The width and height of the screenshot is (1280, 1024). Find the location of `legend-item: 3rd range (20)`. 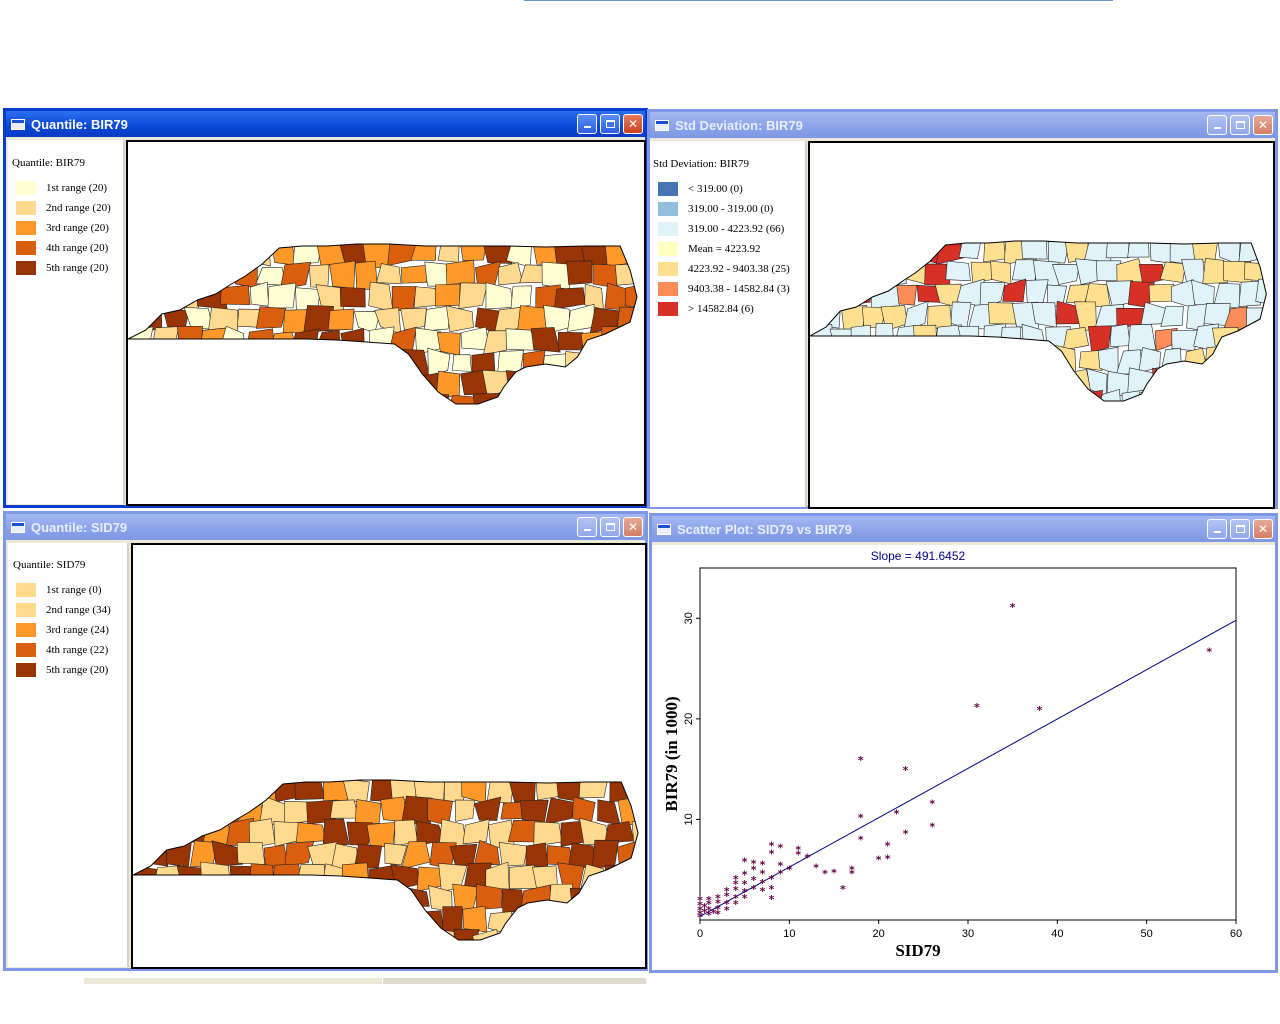

legend-item: 3rd range (20) is located at coordinates (62, 228).